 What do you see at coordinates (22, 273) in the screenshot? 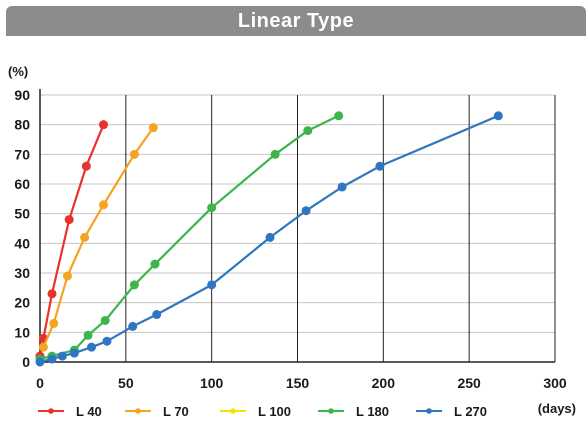
I see `y-tick-label: 30` at bounding box center [22, 273].